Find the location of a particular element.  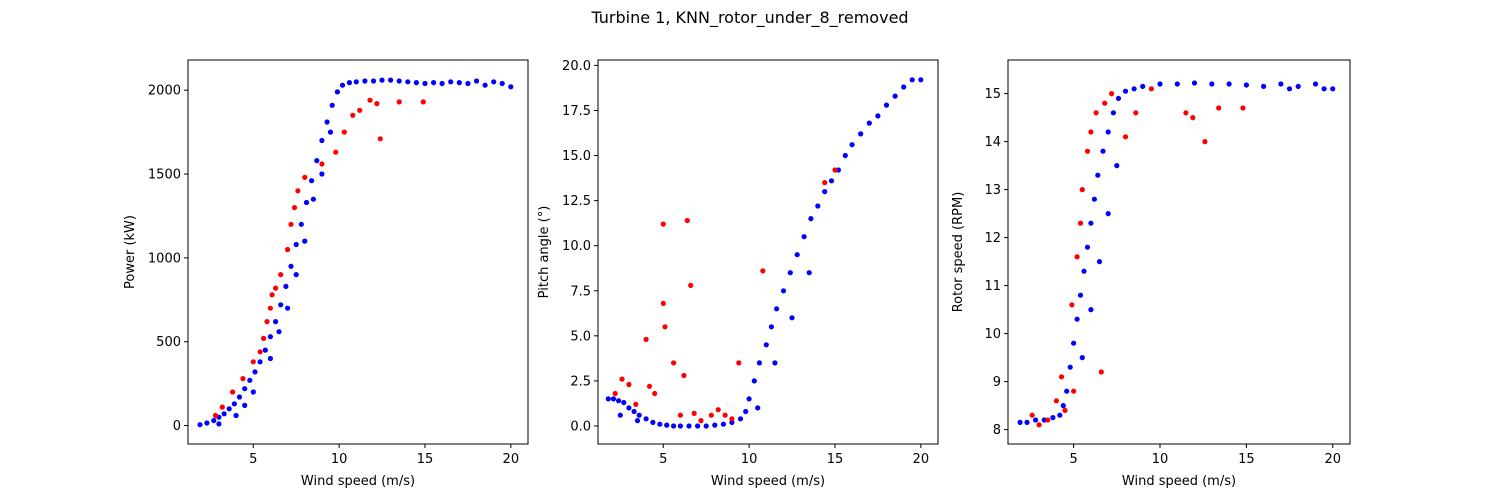

y-tick-label: 9 is located at coordinates (997, 382).